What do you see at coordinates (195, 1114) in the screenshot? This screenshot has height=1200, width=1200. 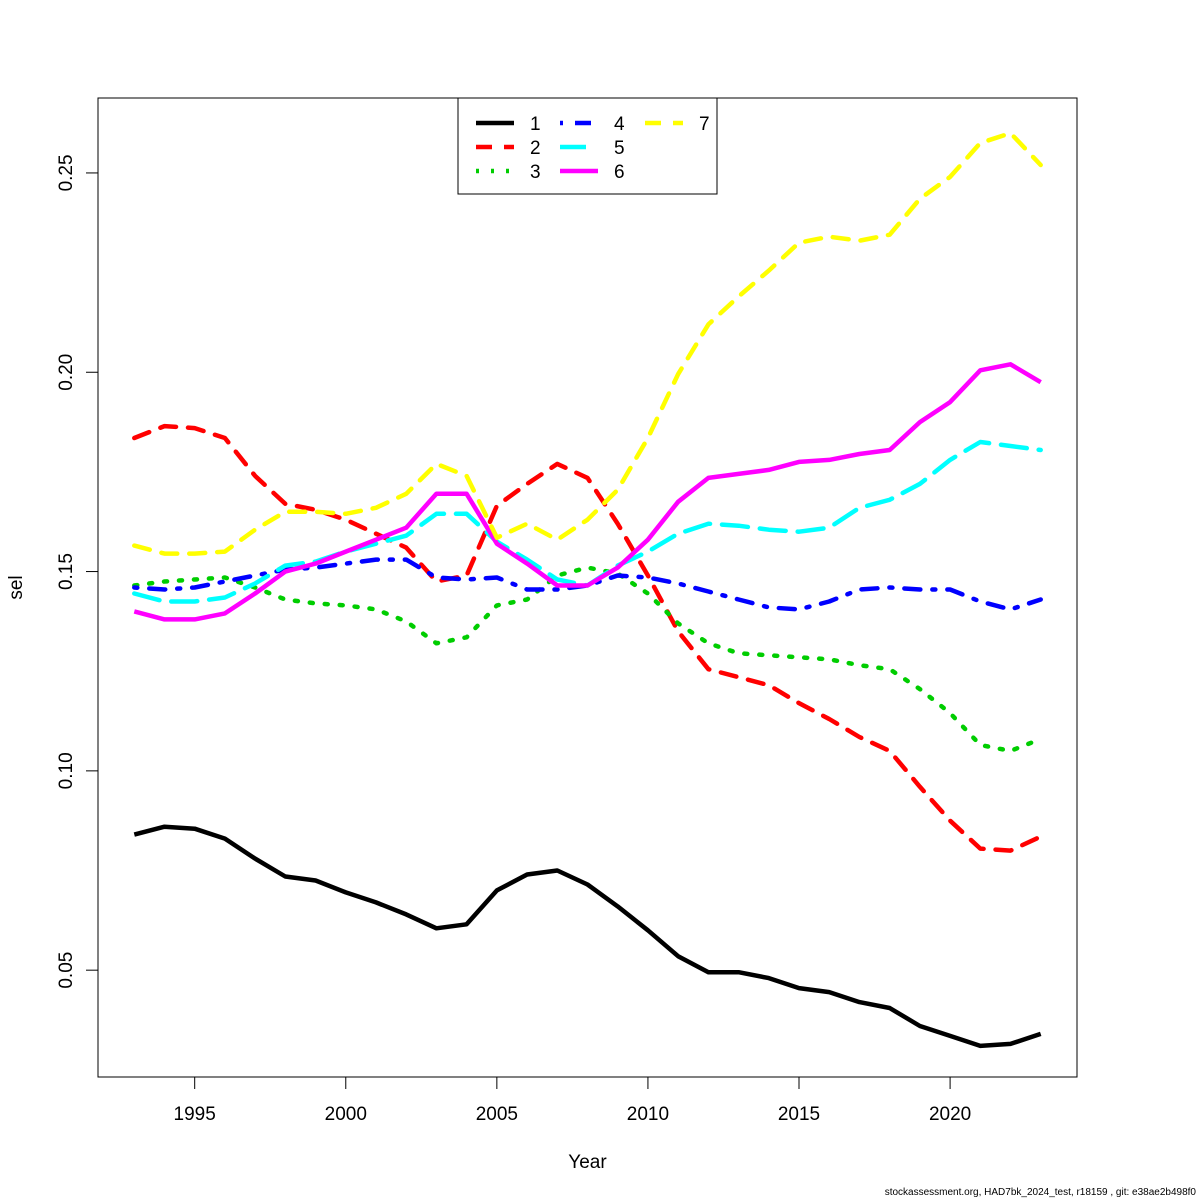 I see `x-tick-label: 1995` at bounding box center [195, 1114].